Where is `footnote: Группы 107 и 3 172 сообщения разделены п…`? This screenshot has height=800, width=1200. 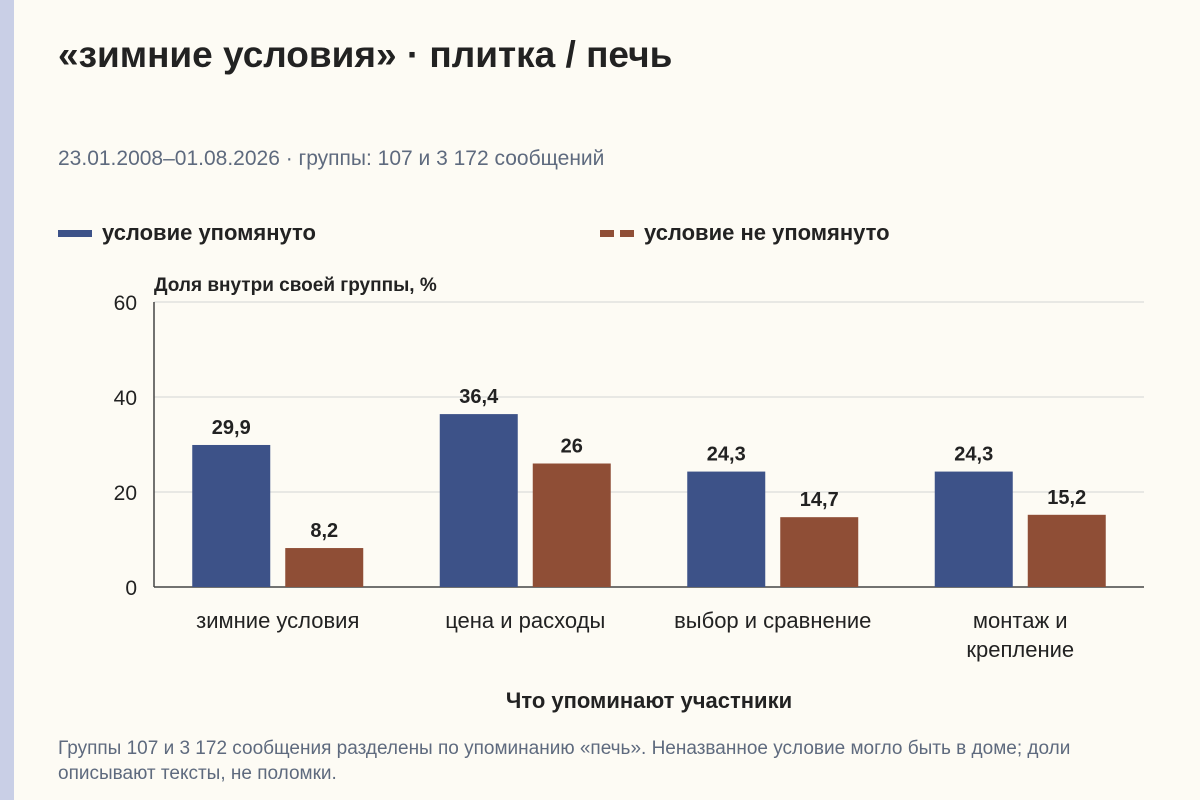
footnote: Группы 107 и 3 172 сообщения разделены п… is located at coordinates (564, 761).